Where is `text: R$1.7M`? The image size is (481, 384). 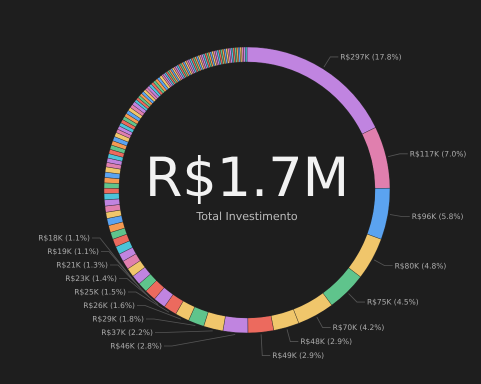
text: R$1.7M is located at coordinates (247, 177).